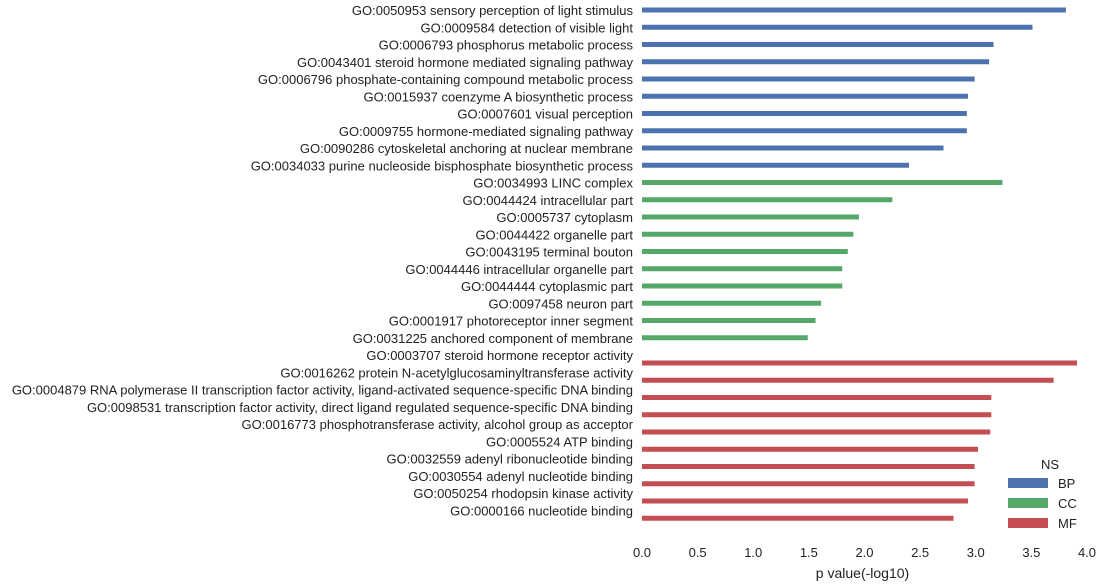 This screenshot has height=587, width=1104. I want to click on legend: NS BP CC MF, so click(1042, 494).